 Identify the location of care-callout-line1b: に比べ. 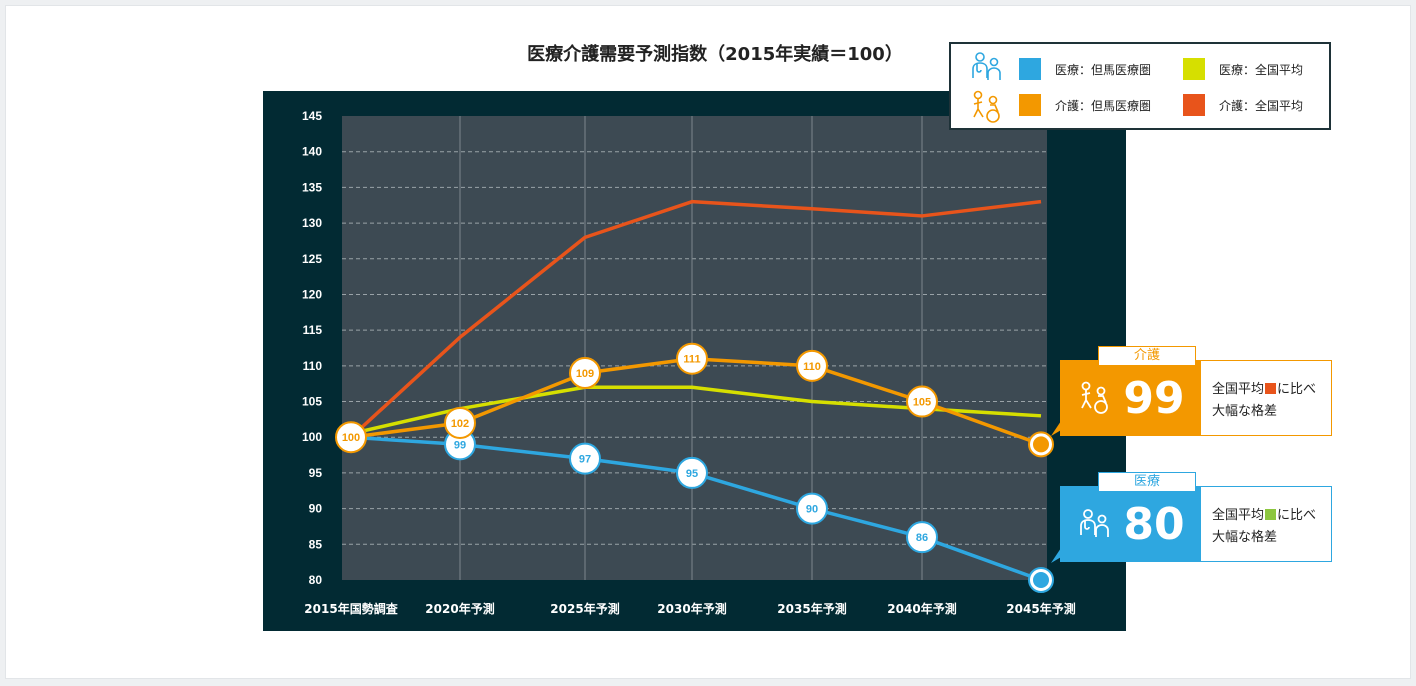
(1297, 389).